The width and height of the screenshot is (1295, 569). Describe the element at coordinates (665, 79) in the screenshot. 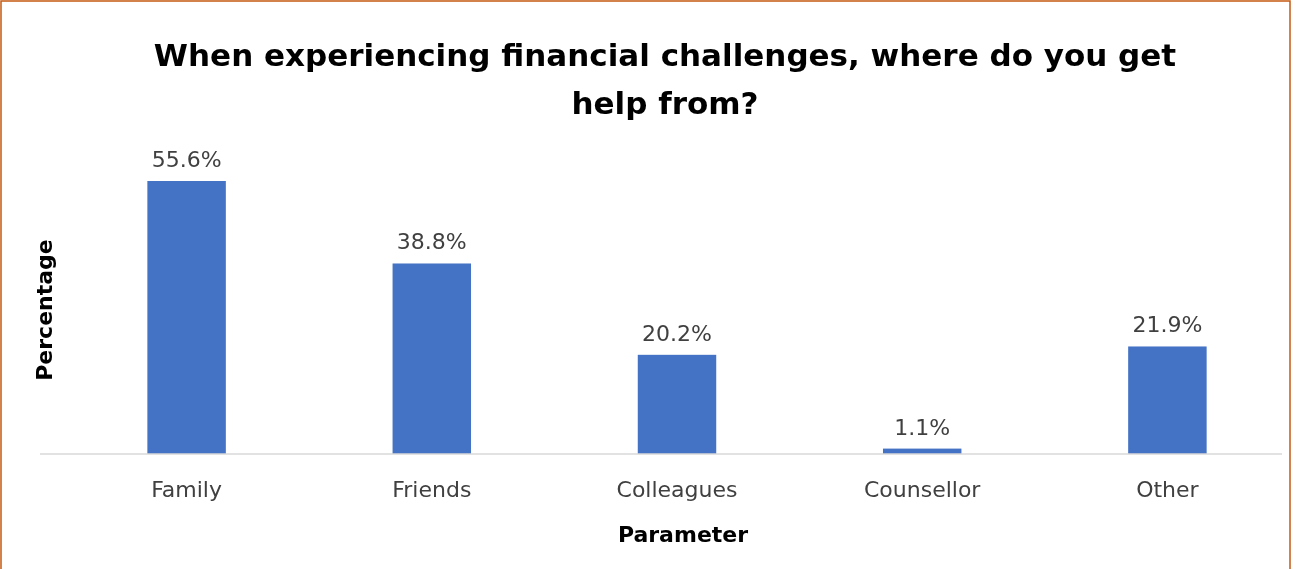

I see `chart-title: When experiencing financial challenges, where do you get help from?` at that location.